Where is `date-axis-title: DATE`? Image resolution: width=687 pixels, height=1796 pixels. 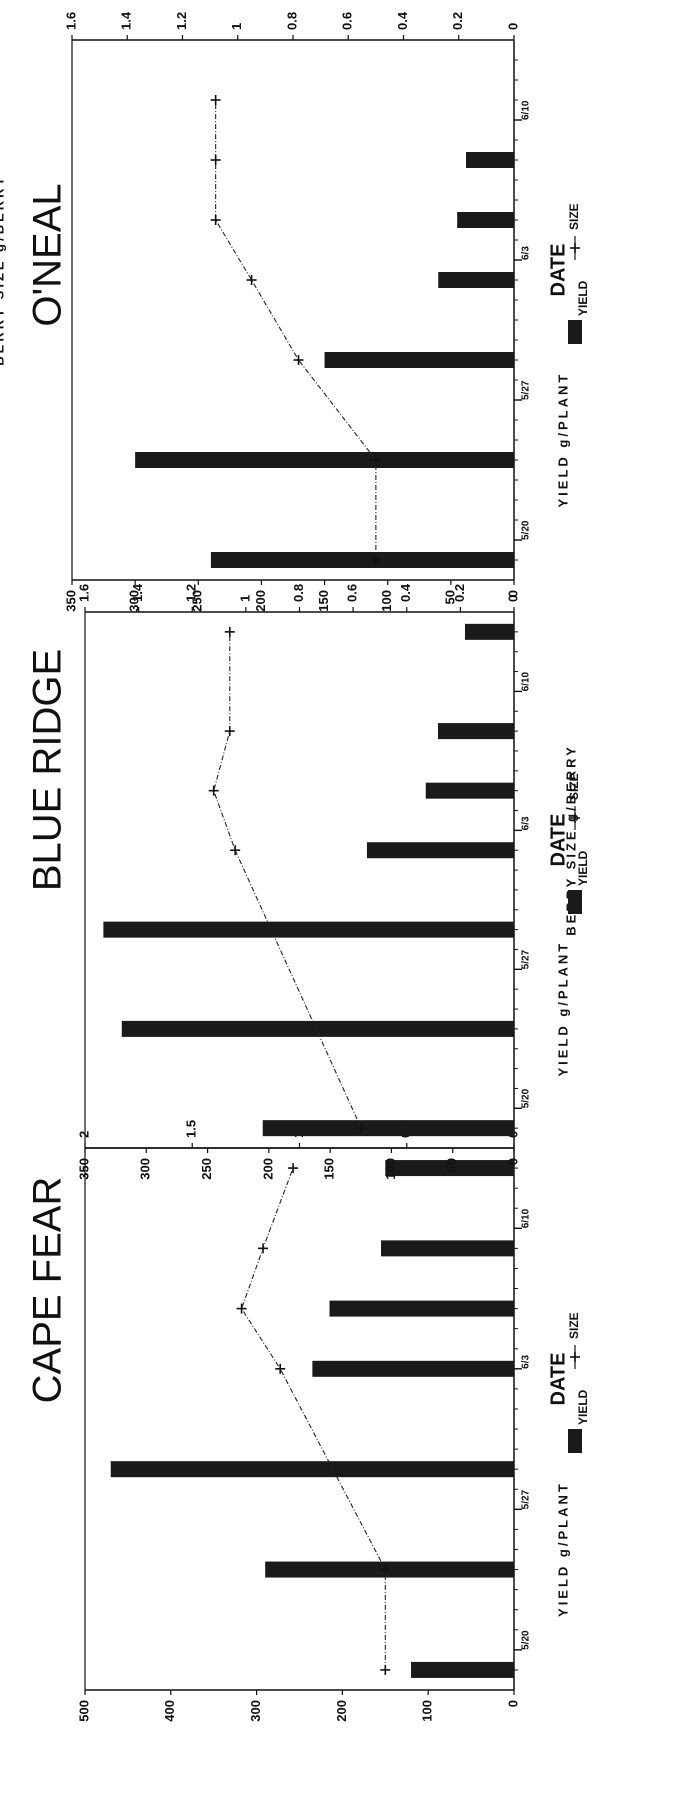 date-axis-title: DATE is located at coordinates (558, 840).